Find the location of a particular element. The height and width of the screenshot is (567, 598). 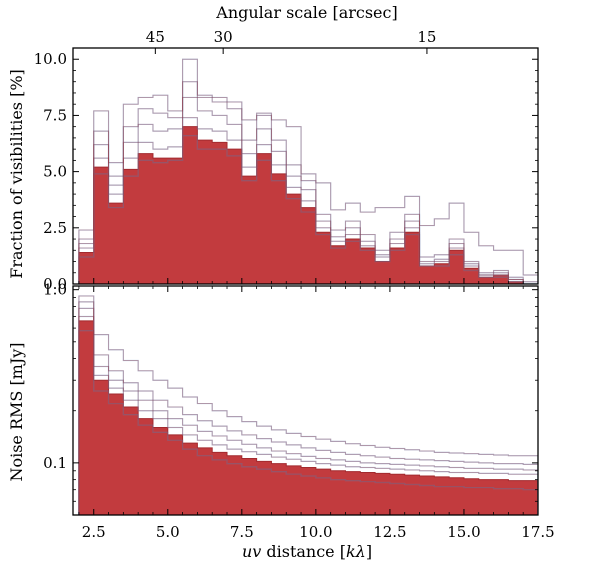

y-tick-label: 7.5 is located at coordinates (55, 115).